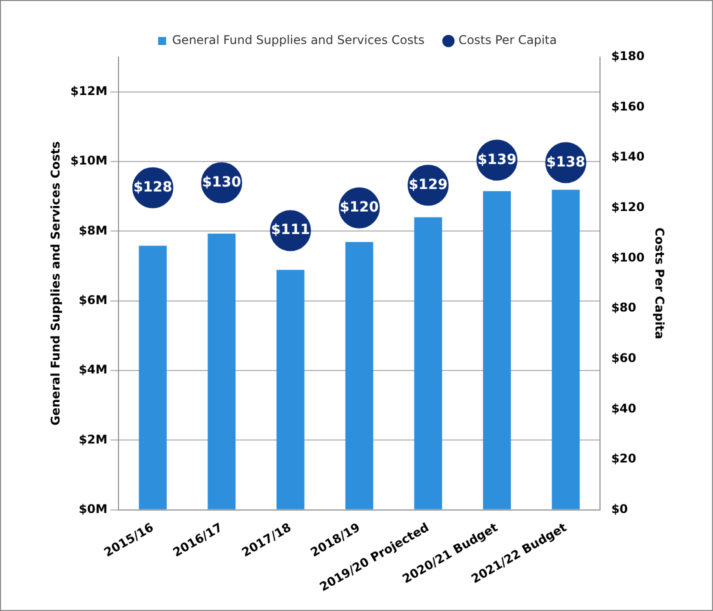 Image resolution: width=713 pixels, height=611 pixels. What do you see at coordinates (619, 509) in the screenshot?
I see `y2-tick-label: $0` at bounding box center [619, 509].